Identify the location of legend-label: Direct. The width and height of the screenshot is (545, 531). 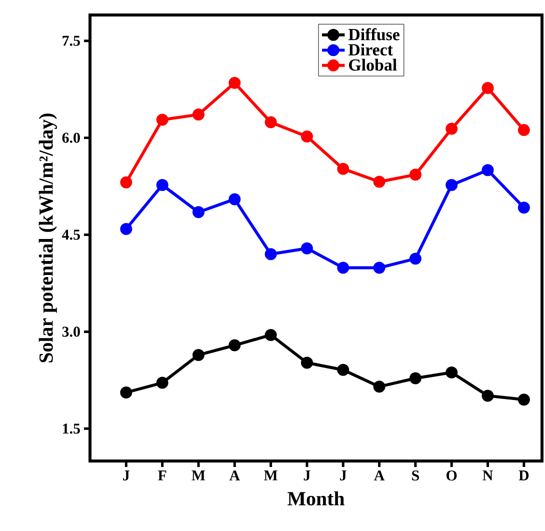
(370, 50).